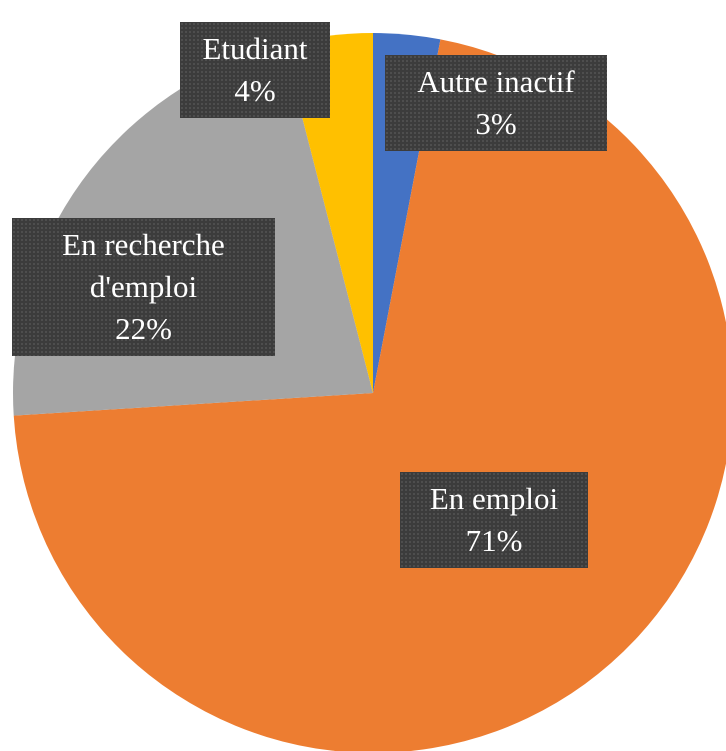 The height and width of the screenshot is (751, 726). I want to click on label-value: 22%, so click(143, 328).